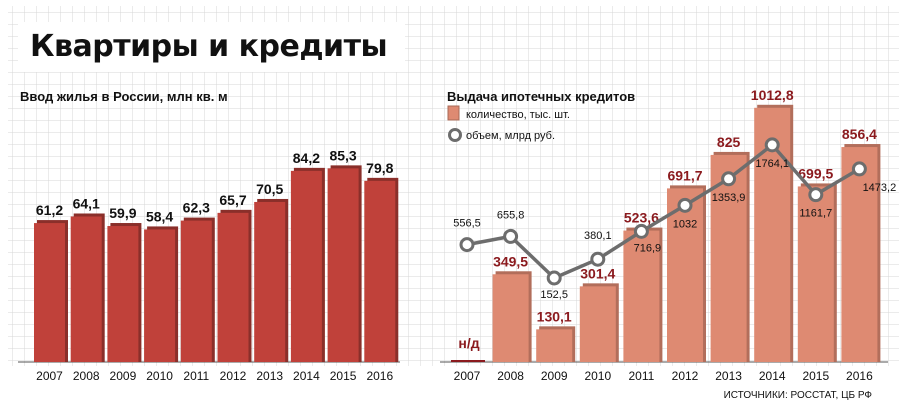 The width and height of the screenshot is (907, 415). I want to click on volume-value-label: 1353,9, so click(729, 198).